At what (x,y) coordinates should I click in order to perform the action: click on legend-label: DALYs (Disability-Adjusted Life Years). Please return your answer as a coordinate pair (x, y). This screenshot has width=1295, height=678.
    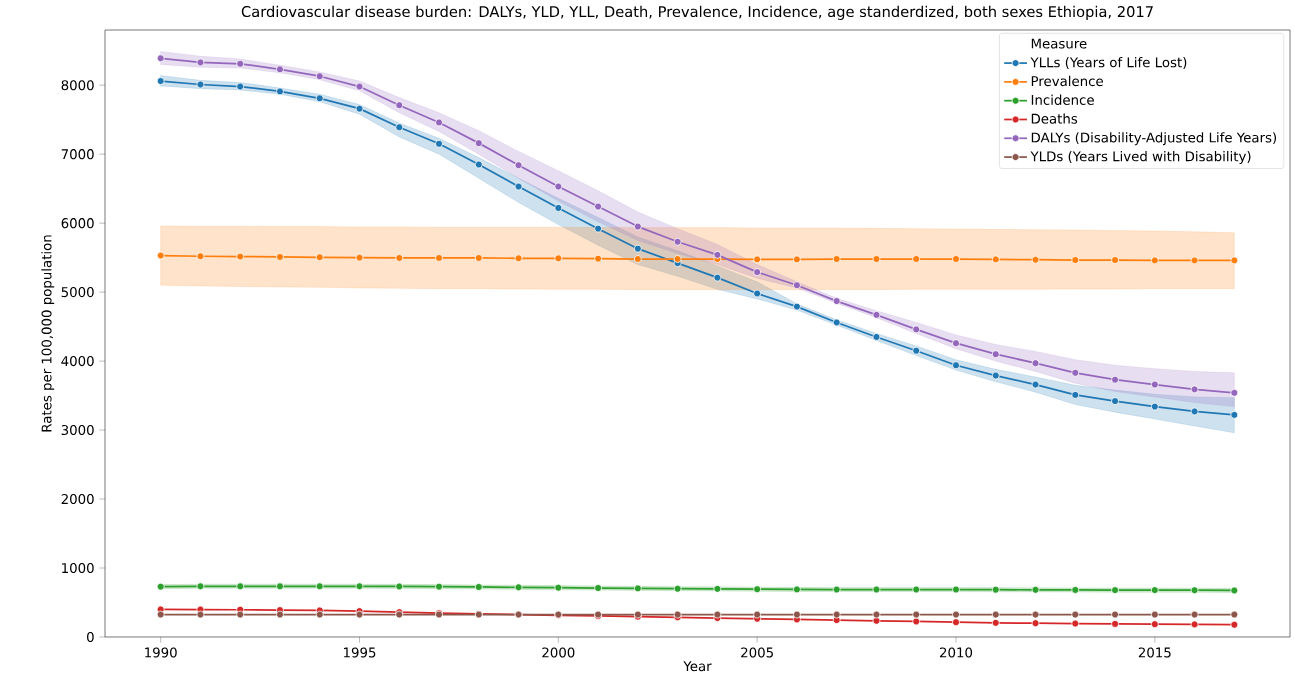
    Looking at the image, I should click on (1154, 139).